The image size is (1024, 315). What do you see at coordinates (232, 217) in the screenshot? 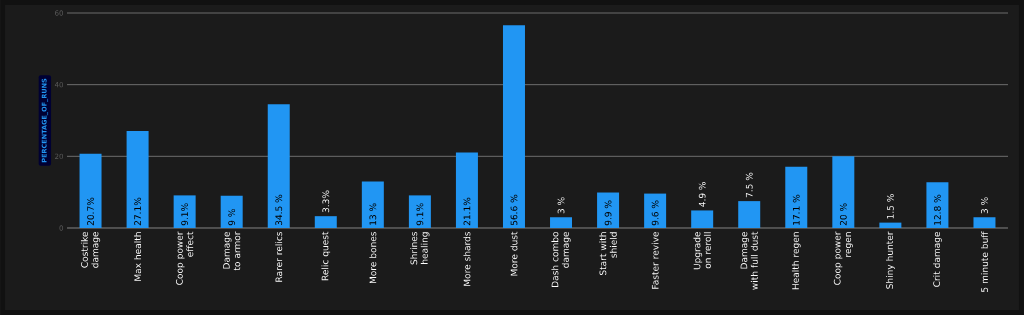
I see `data-label: 9 %` at bounding box center [232, 217].